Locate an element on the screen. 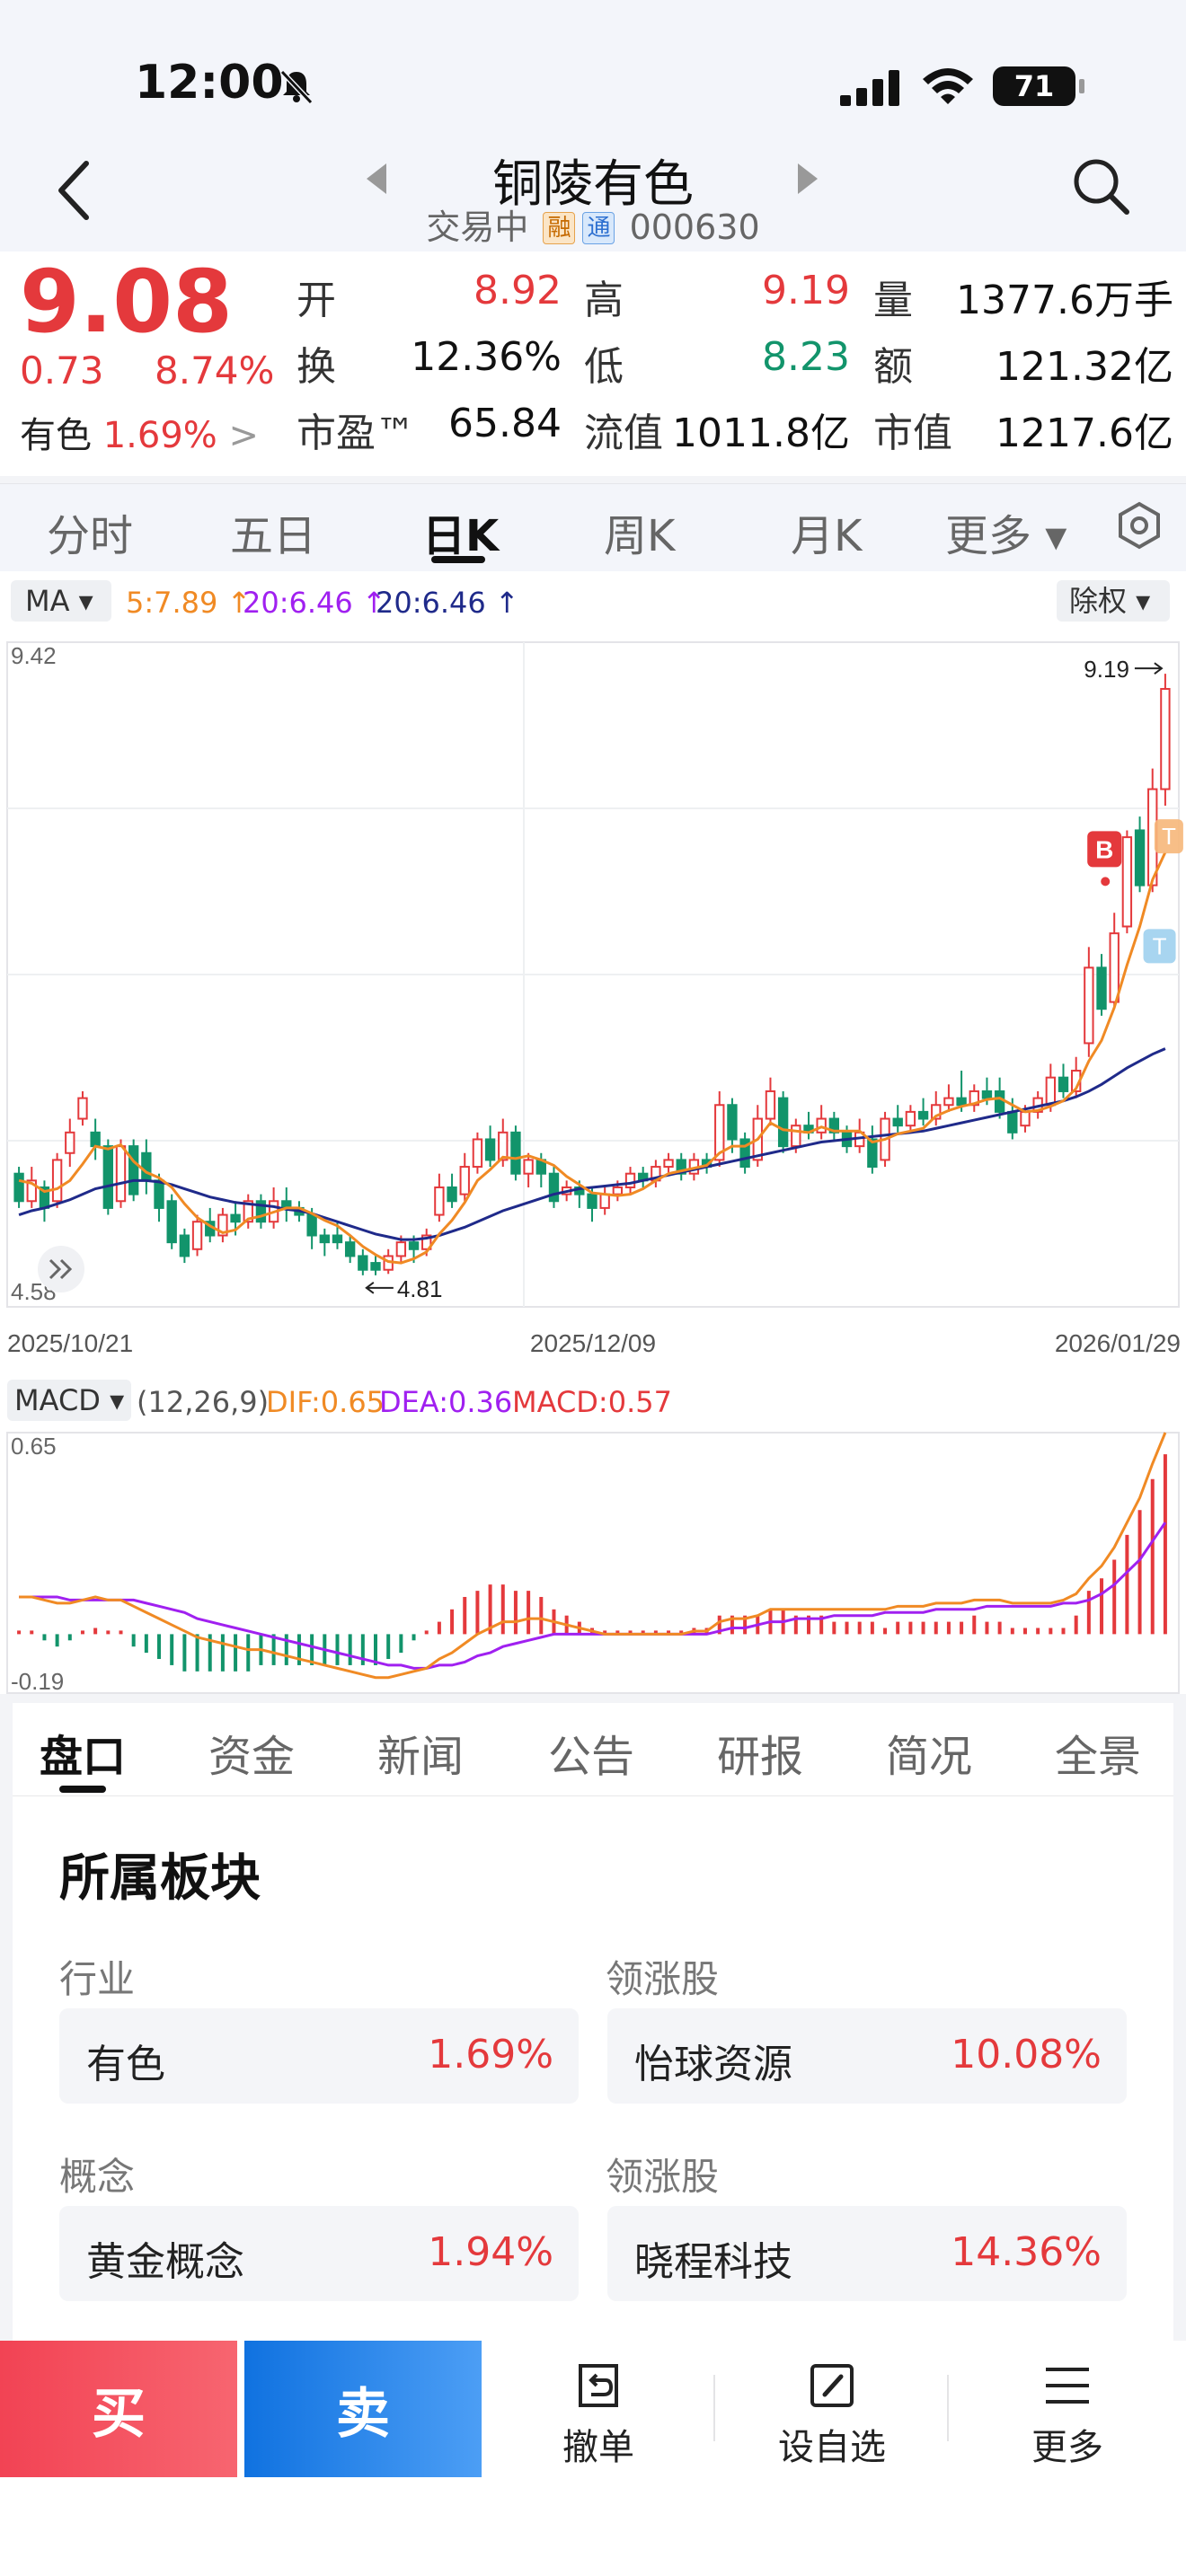 Image resolution: width=1186 pixels, height=2576 pixels. quote-value: 8.23 is located at coordinates (806, 357).